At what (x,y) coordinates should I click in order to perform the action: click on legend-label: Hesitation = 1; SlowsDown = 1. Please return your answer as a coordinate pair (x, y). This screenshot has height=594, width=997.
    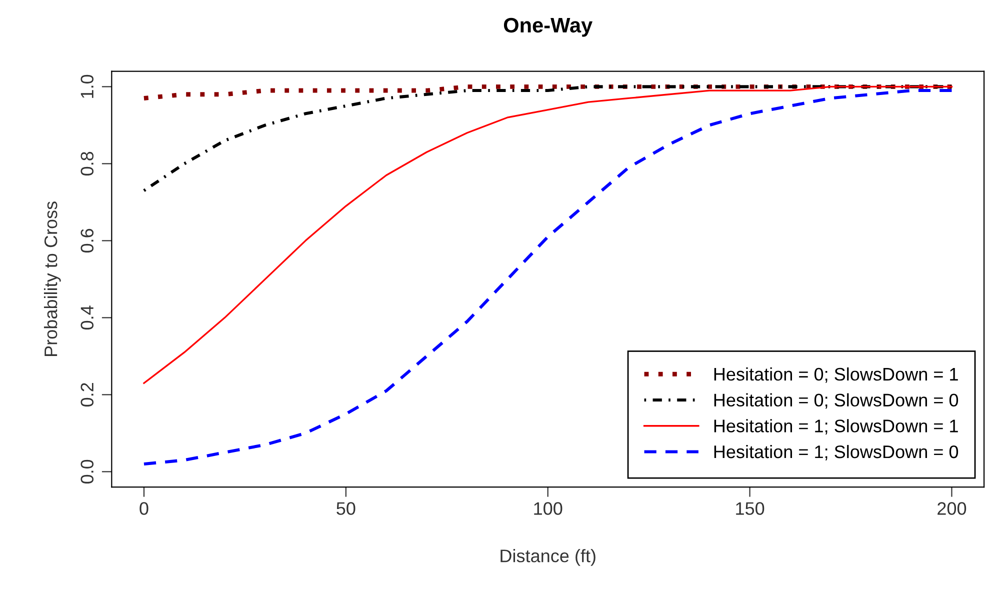
    Looking at the image, I should click on (836, 427).